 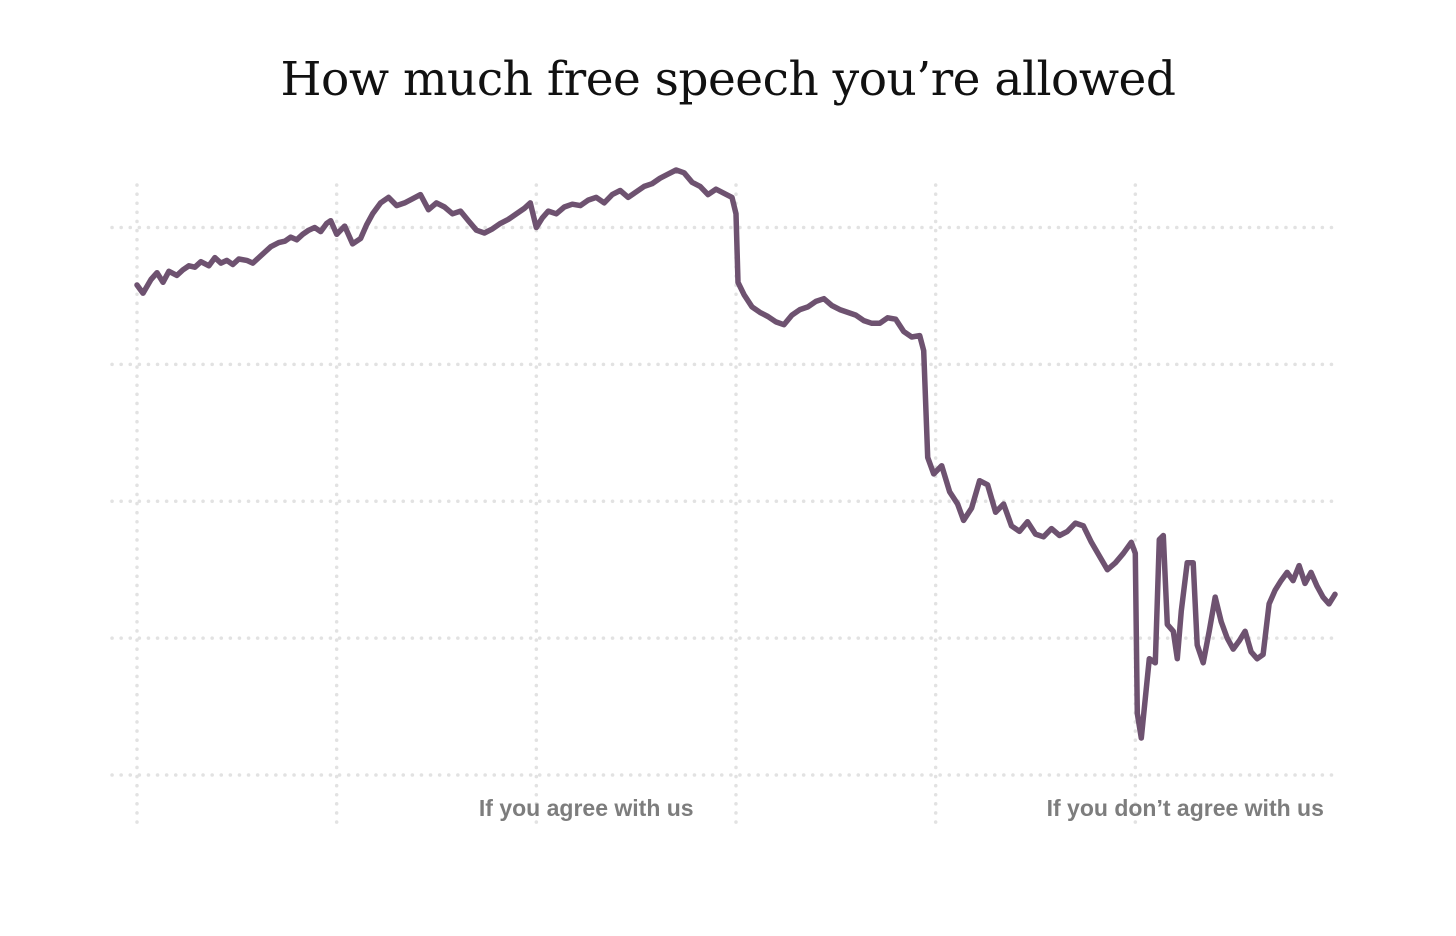 I want to click on x-tick-label: If you don’t agree with us, so click(x=1185, y=808).